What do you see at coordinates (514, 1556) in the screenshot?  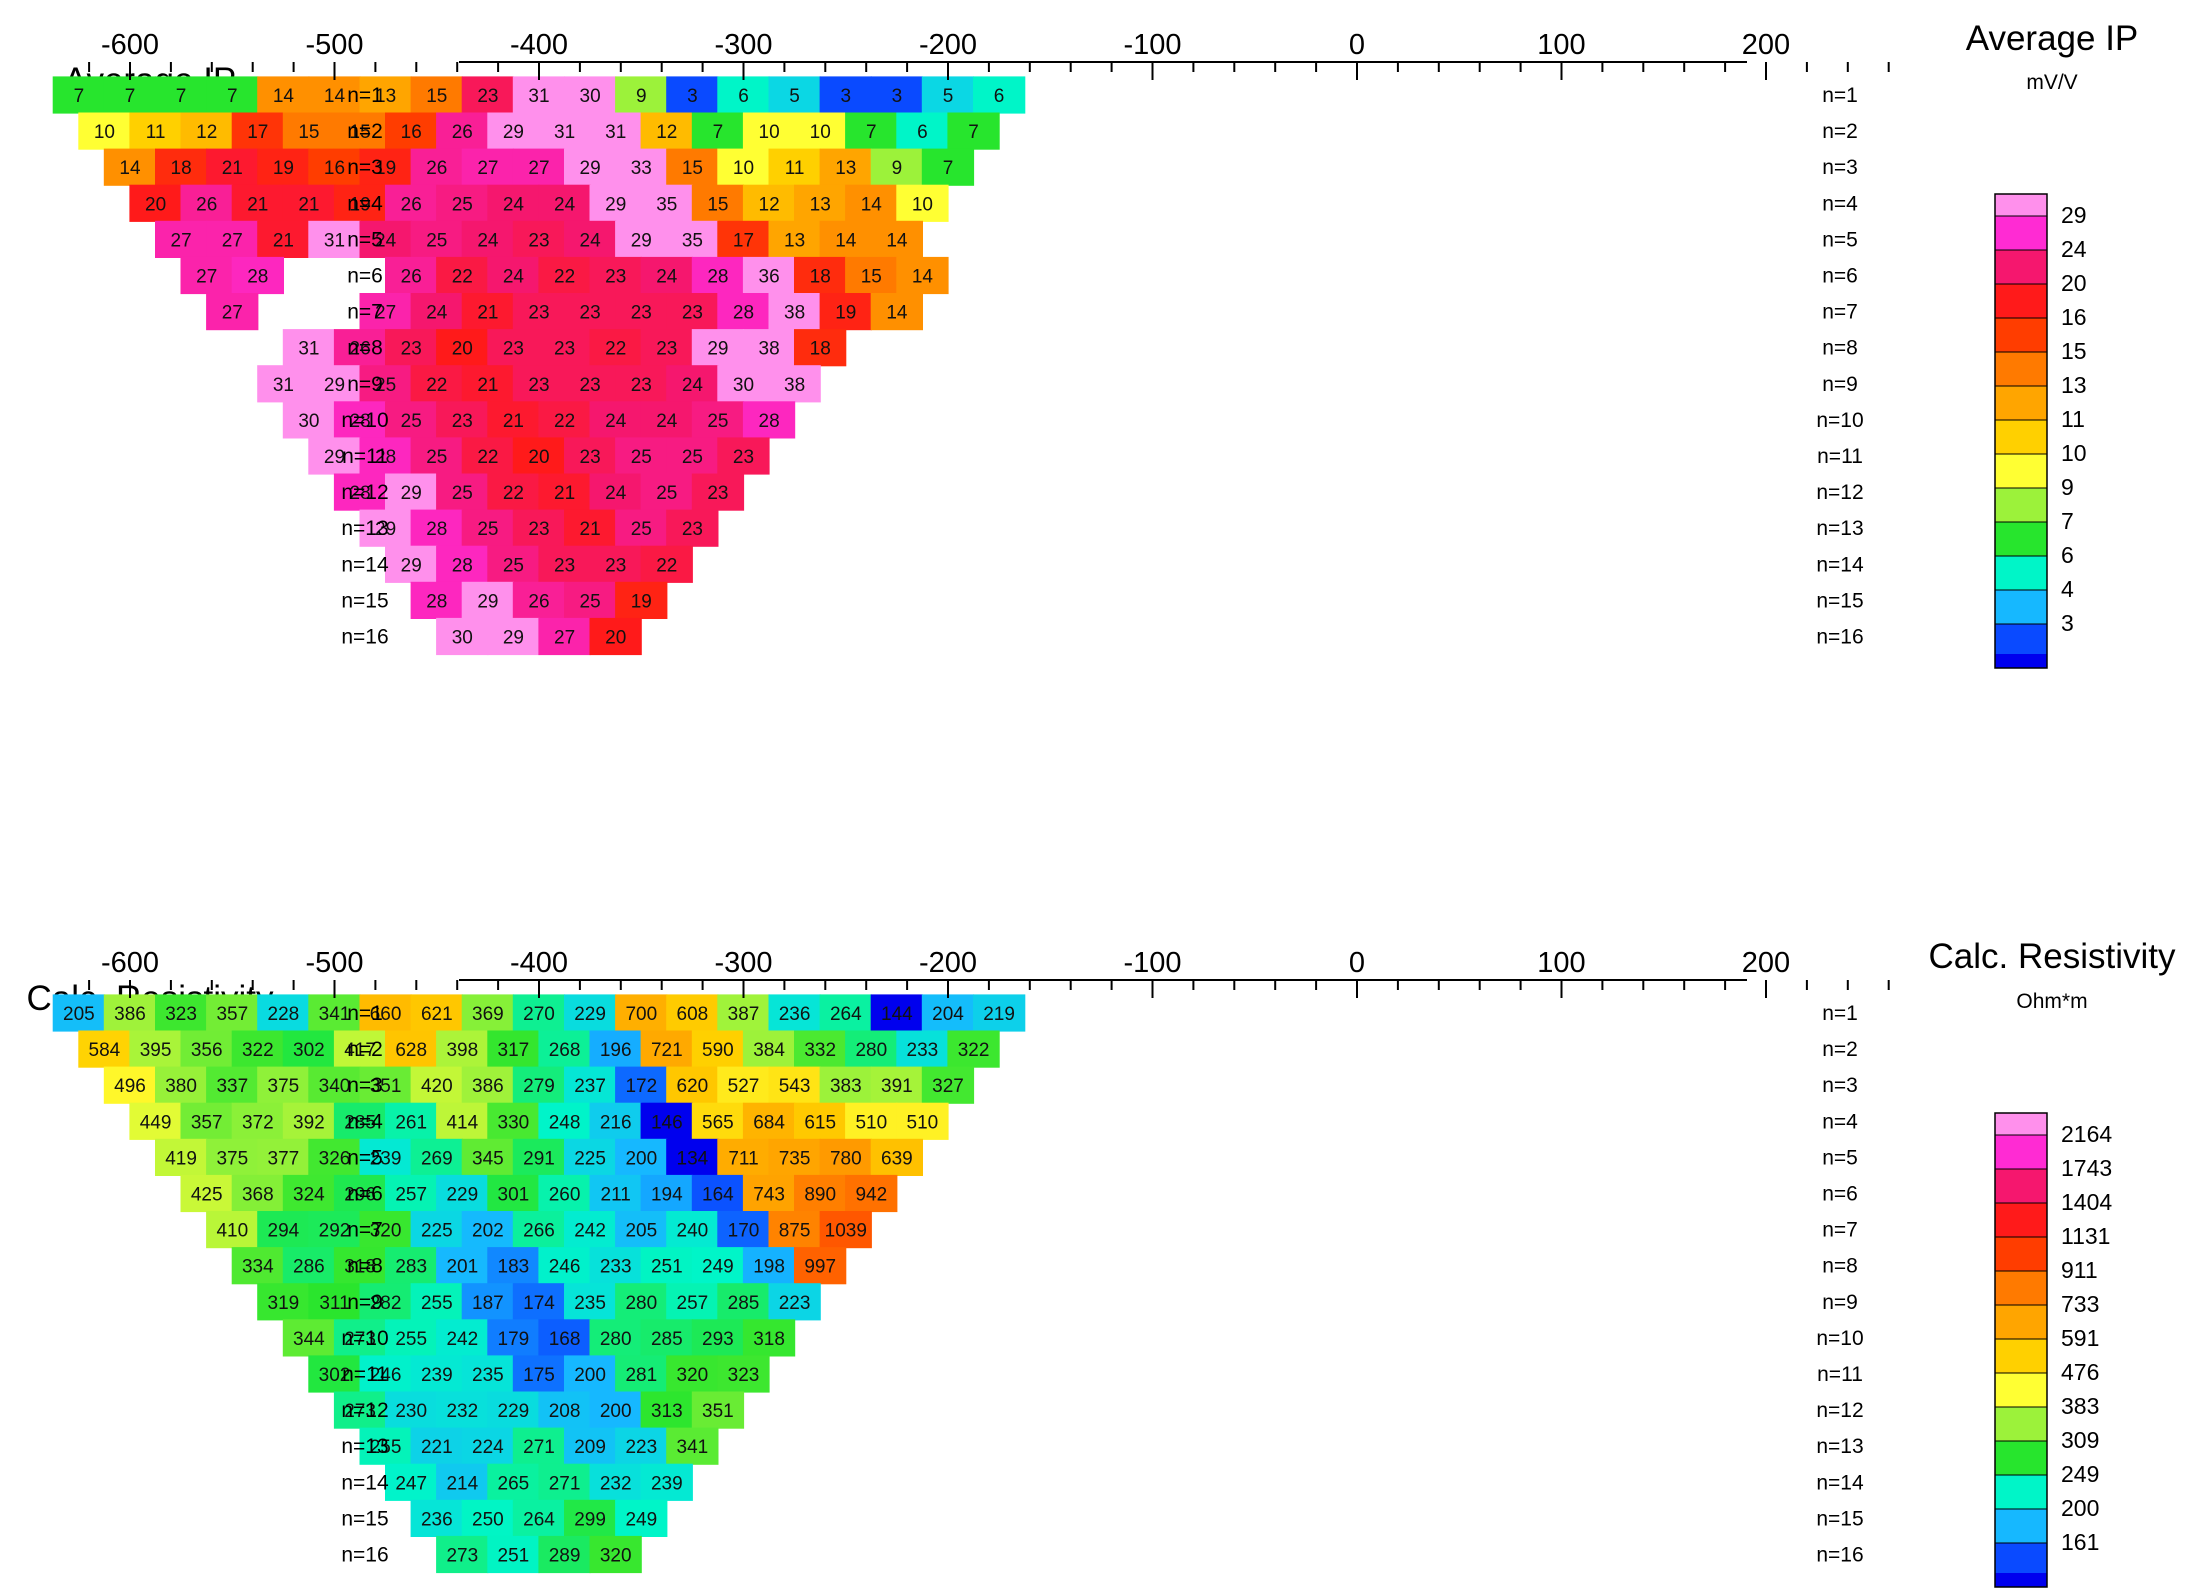 I see `value-label: 251` at bounding box center [514, 1556].